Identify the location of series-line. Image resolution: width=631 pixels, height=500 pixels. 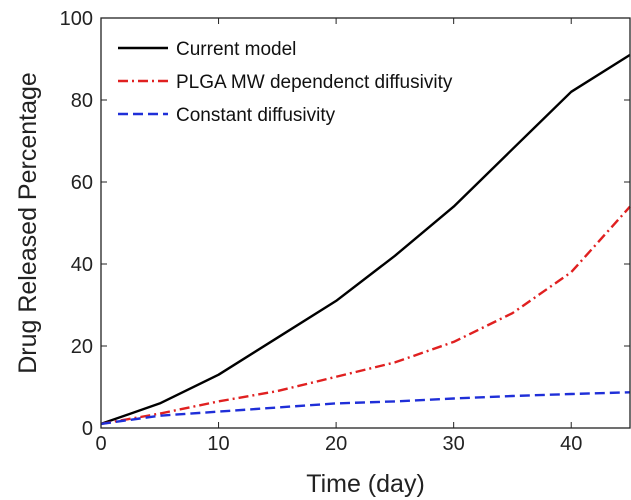
(365, 408).